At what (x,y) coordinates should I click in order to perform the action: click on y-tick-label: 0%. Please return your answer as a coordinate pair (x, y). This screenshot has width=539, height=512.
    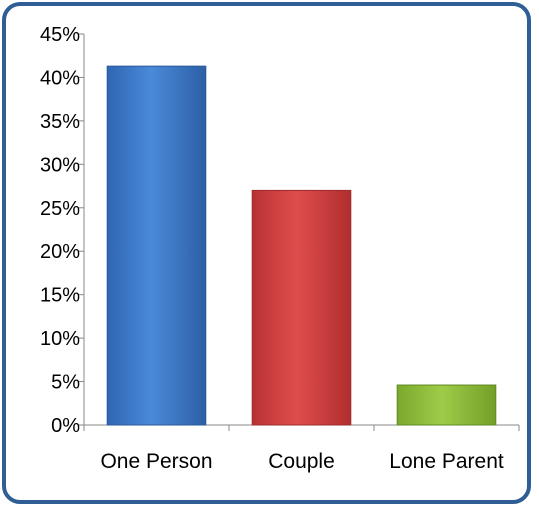
    Looking at the image, I should click on (65, 426).